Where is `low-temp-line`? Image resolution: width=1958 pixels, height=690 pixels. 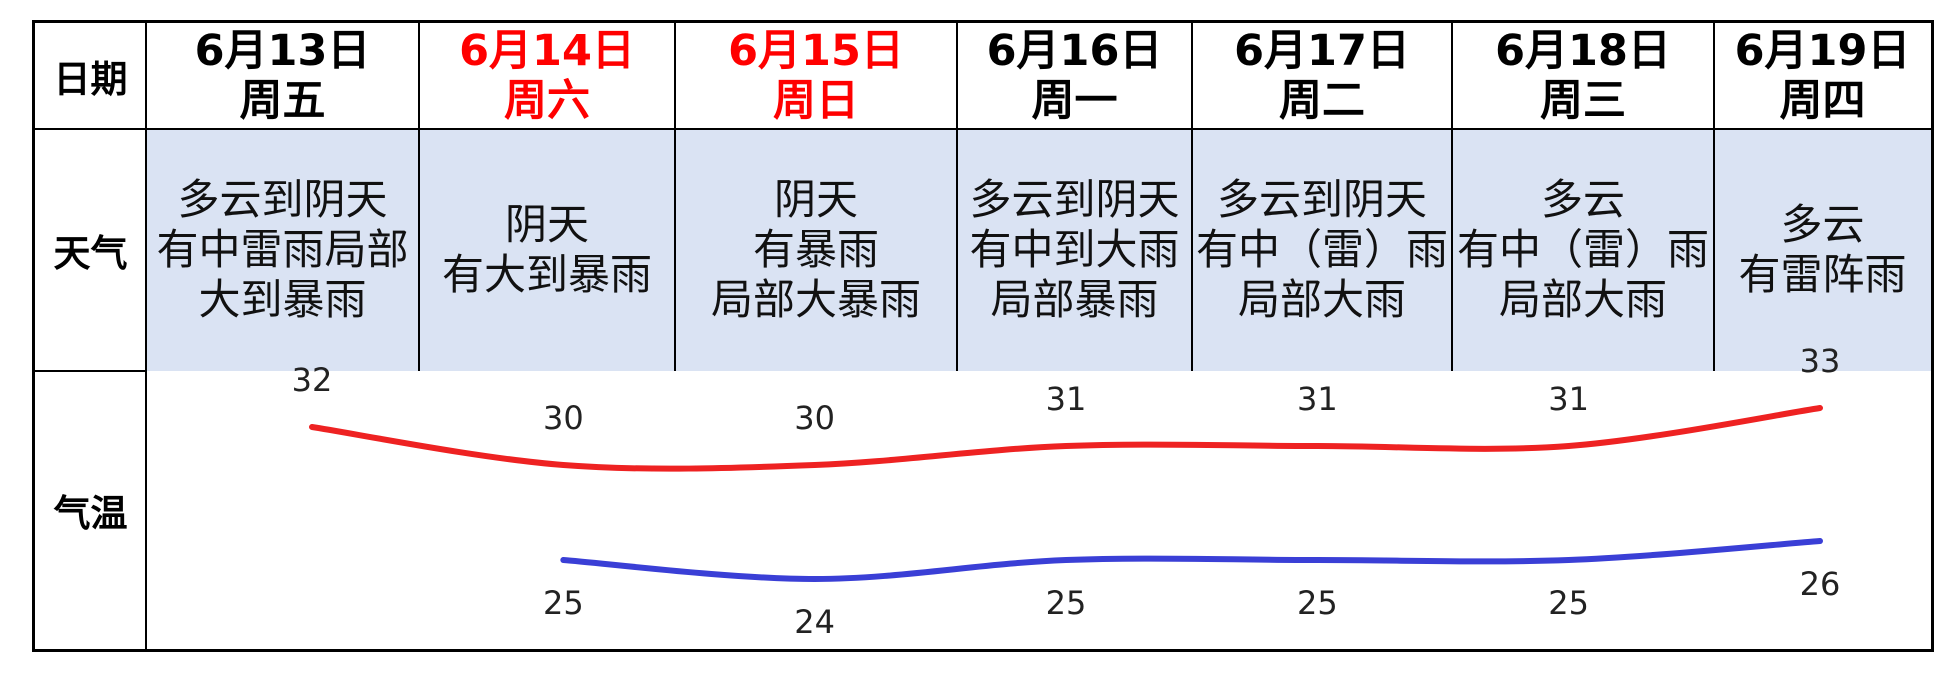
low-temp-line is located at coordinates (1191, 560).